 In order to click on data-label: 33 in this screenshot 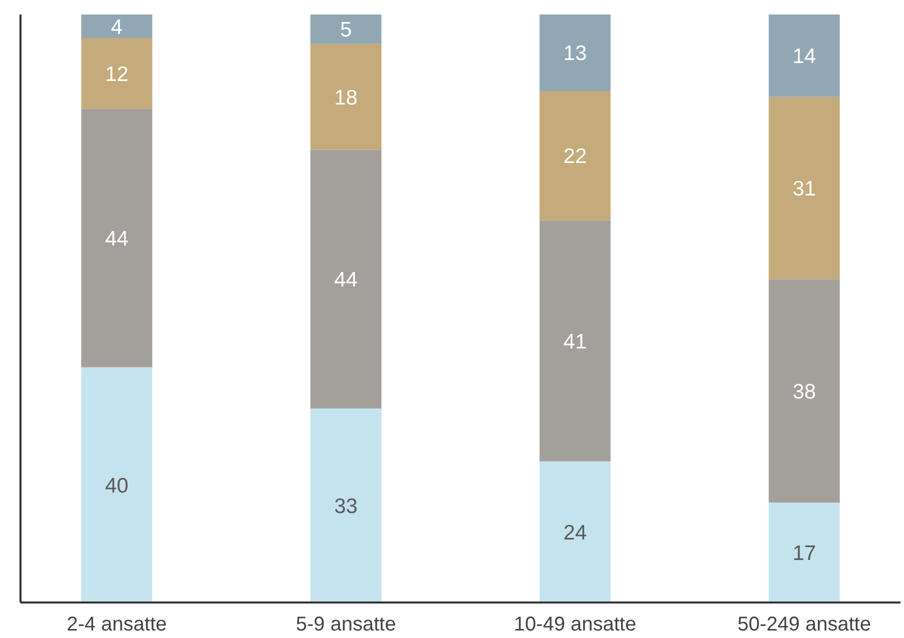, I will do `click(346, 506)`.